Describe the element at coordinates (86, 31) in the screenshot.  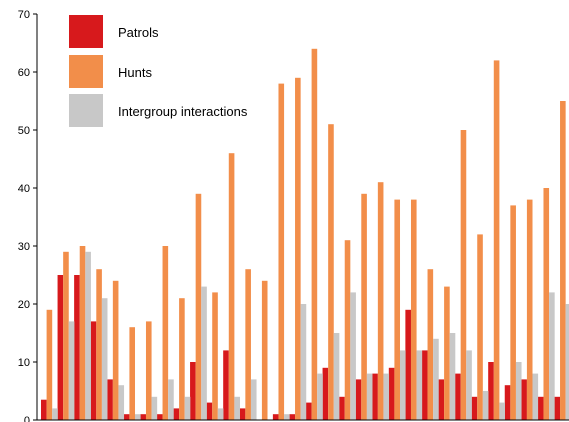
I see `legend-swatch-patrols` at that location.